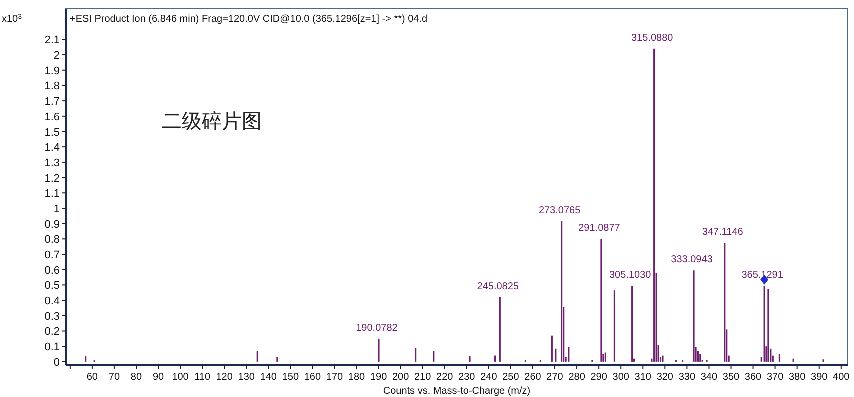  What do you see at coordinates (12, 19) in the screenshot?
I see `y-axis-title: x10$^{3}$` at bounding box center [12, 19].